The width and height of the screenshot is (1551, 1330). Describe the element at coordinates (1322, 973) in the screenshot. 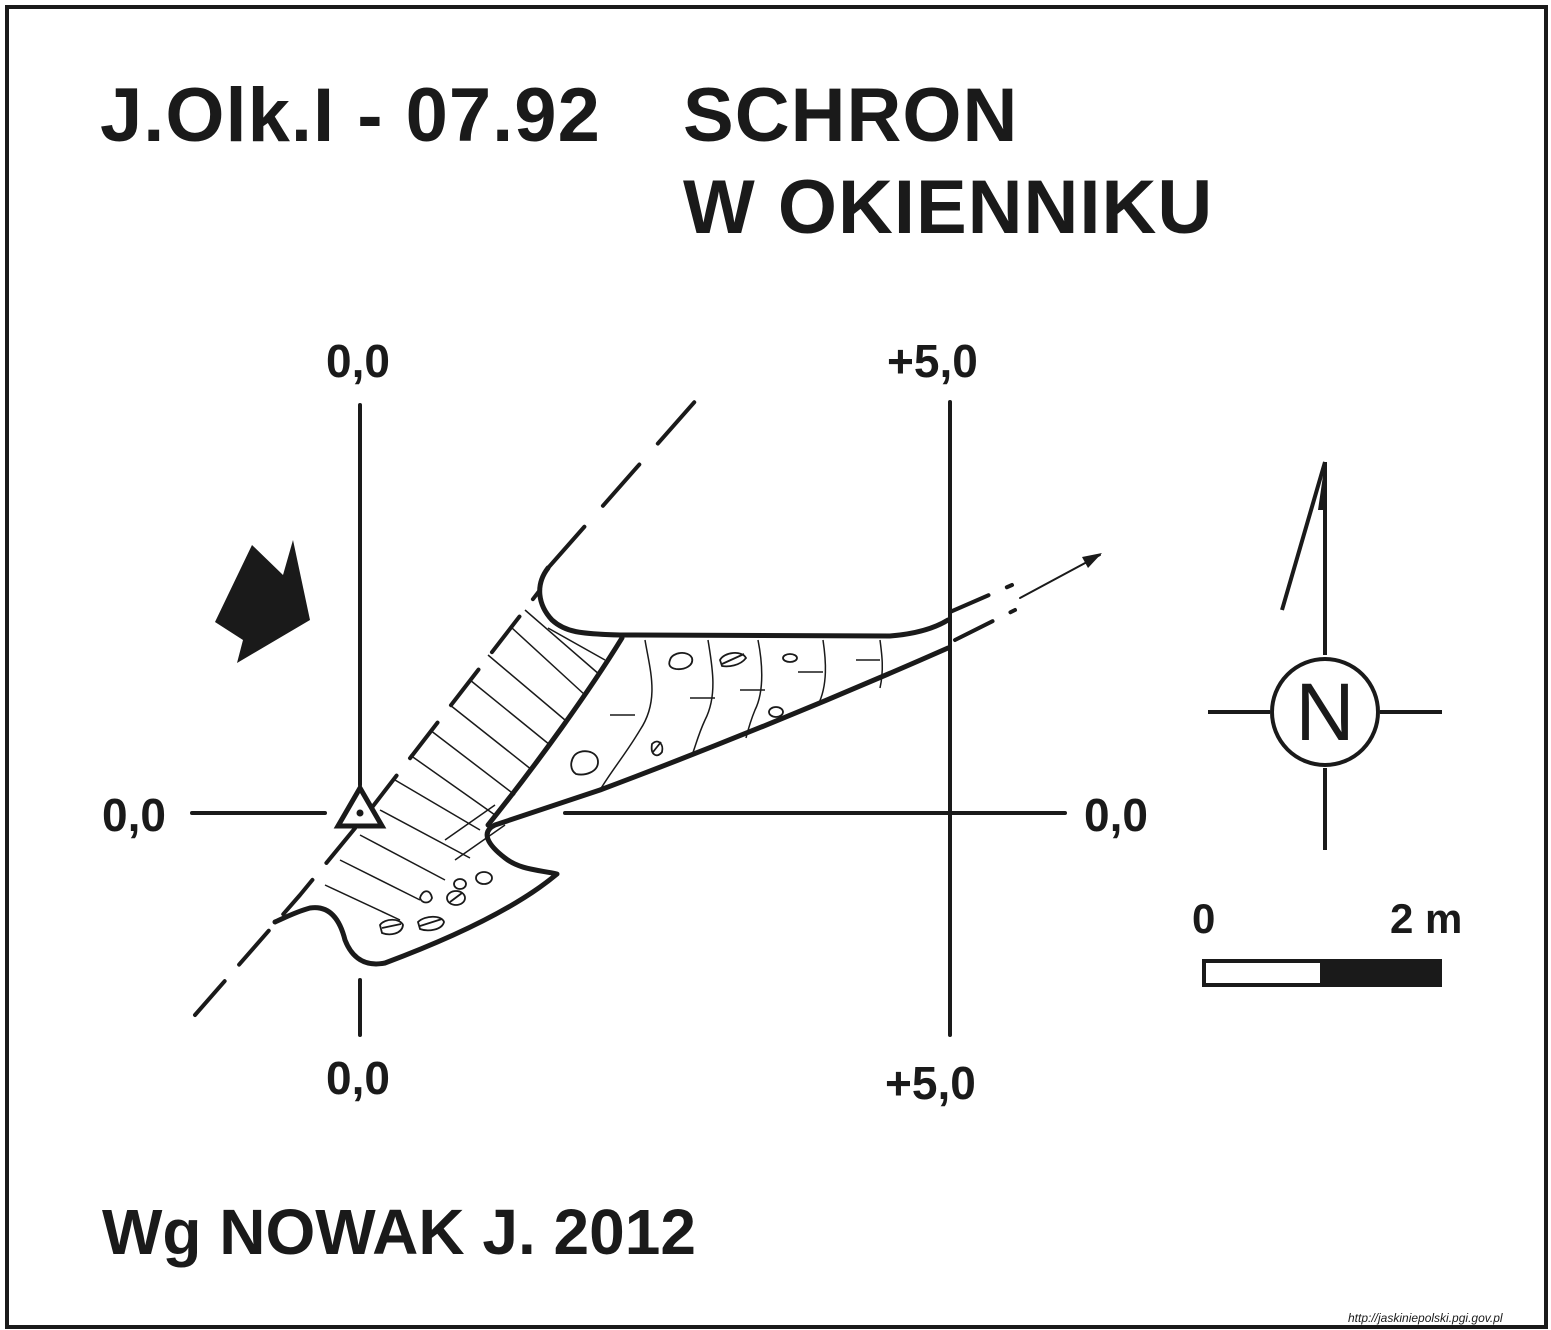

I see `scale-bar` at that location.